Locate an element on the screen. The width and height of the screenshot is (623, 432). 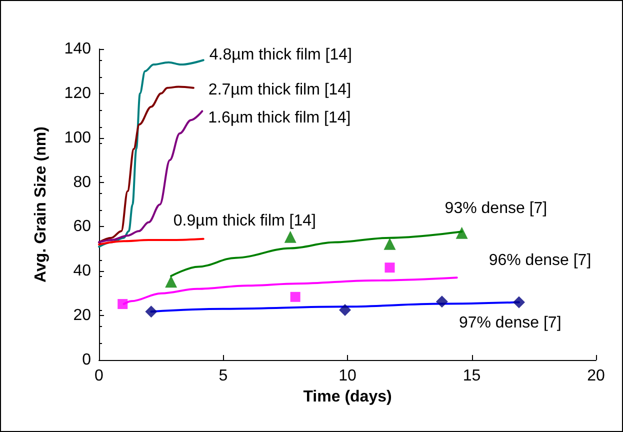
y-tick-label: 140 is located at coordinates (78, 49).